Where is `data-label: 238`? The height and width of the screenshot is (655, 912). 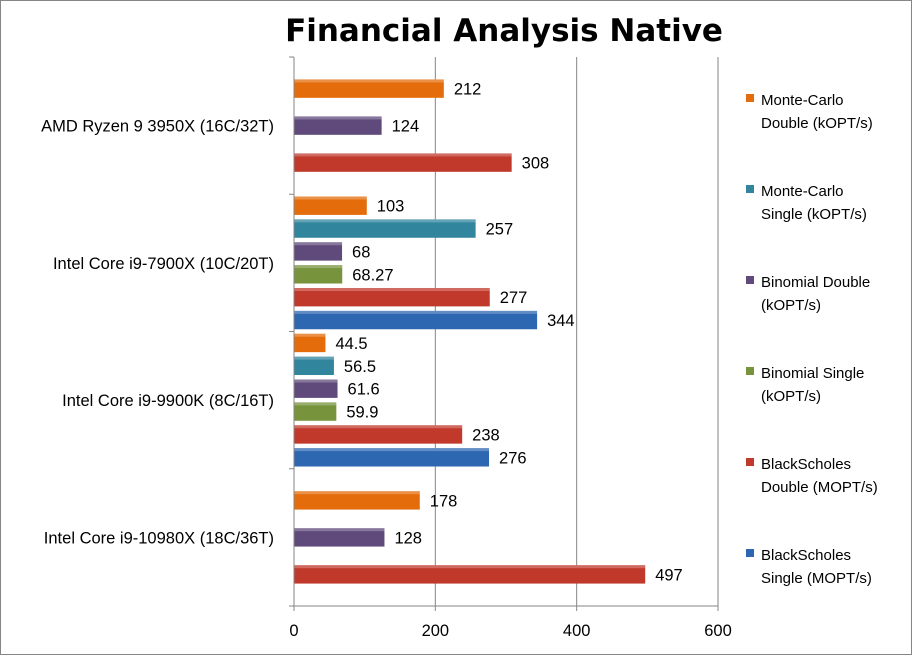
data-label: 238 is located at coordinates (486, 435).